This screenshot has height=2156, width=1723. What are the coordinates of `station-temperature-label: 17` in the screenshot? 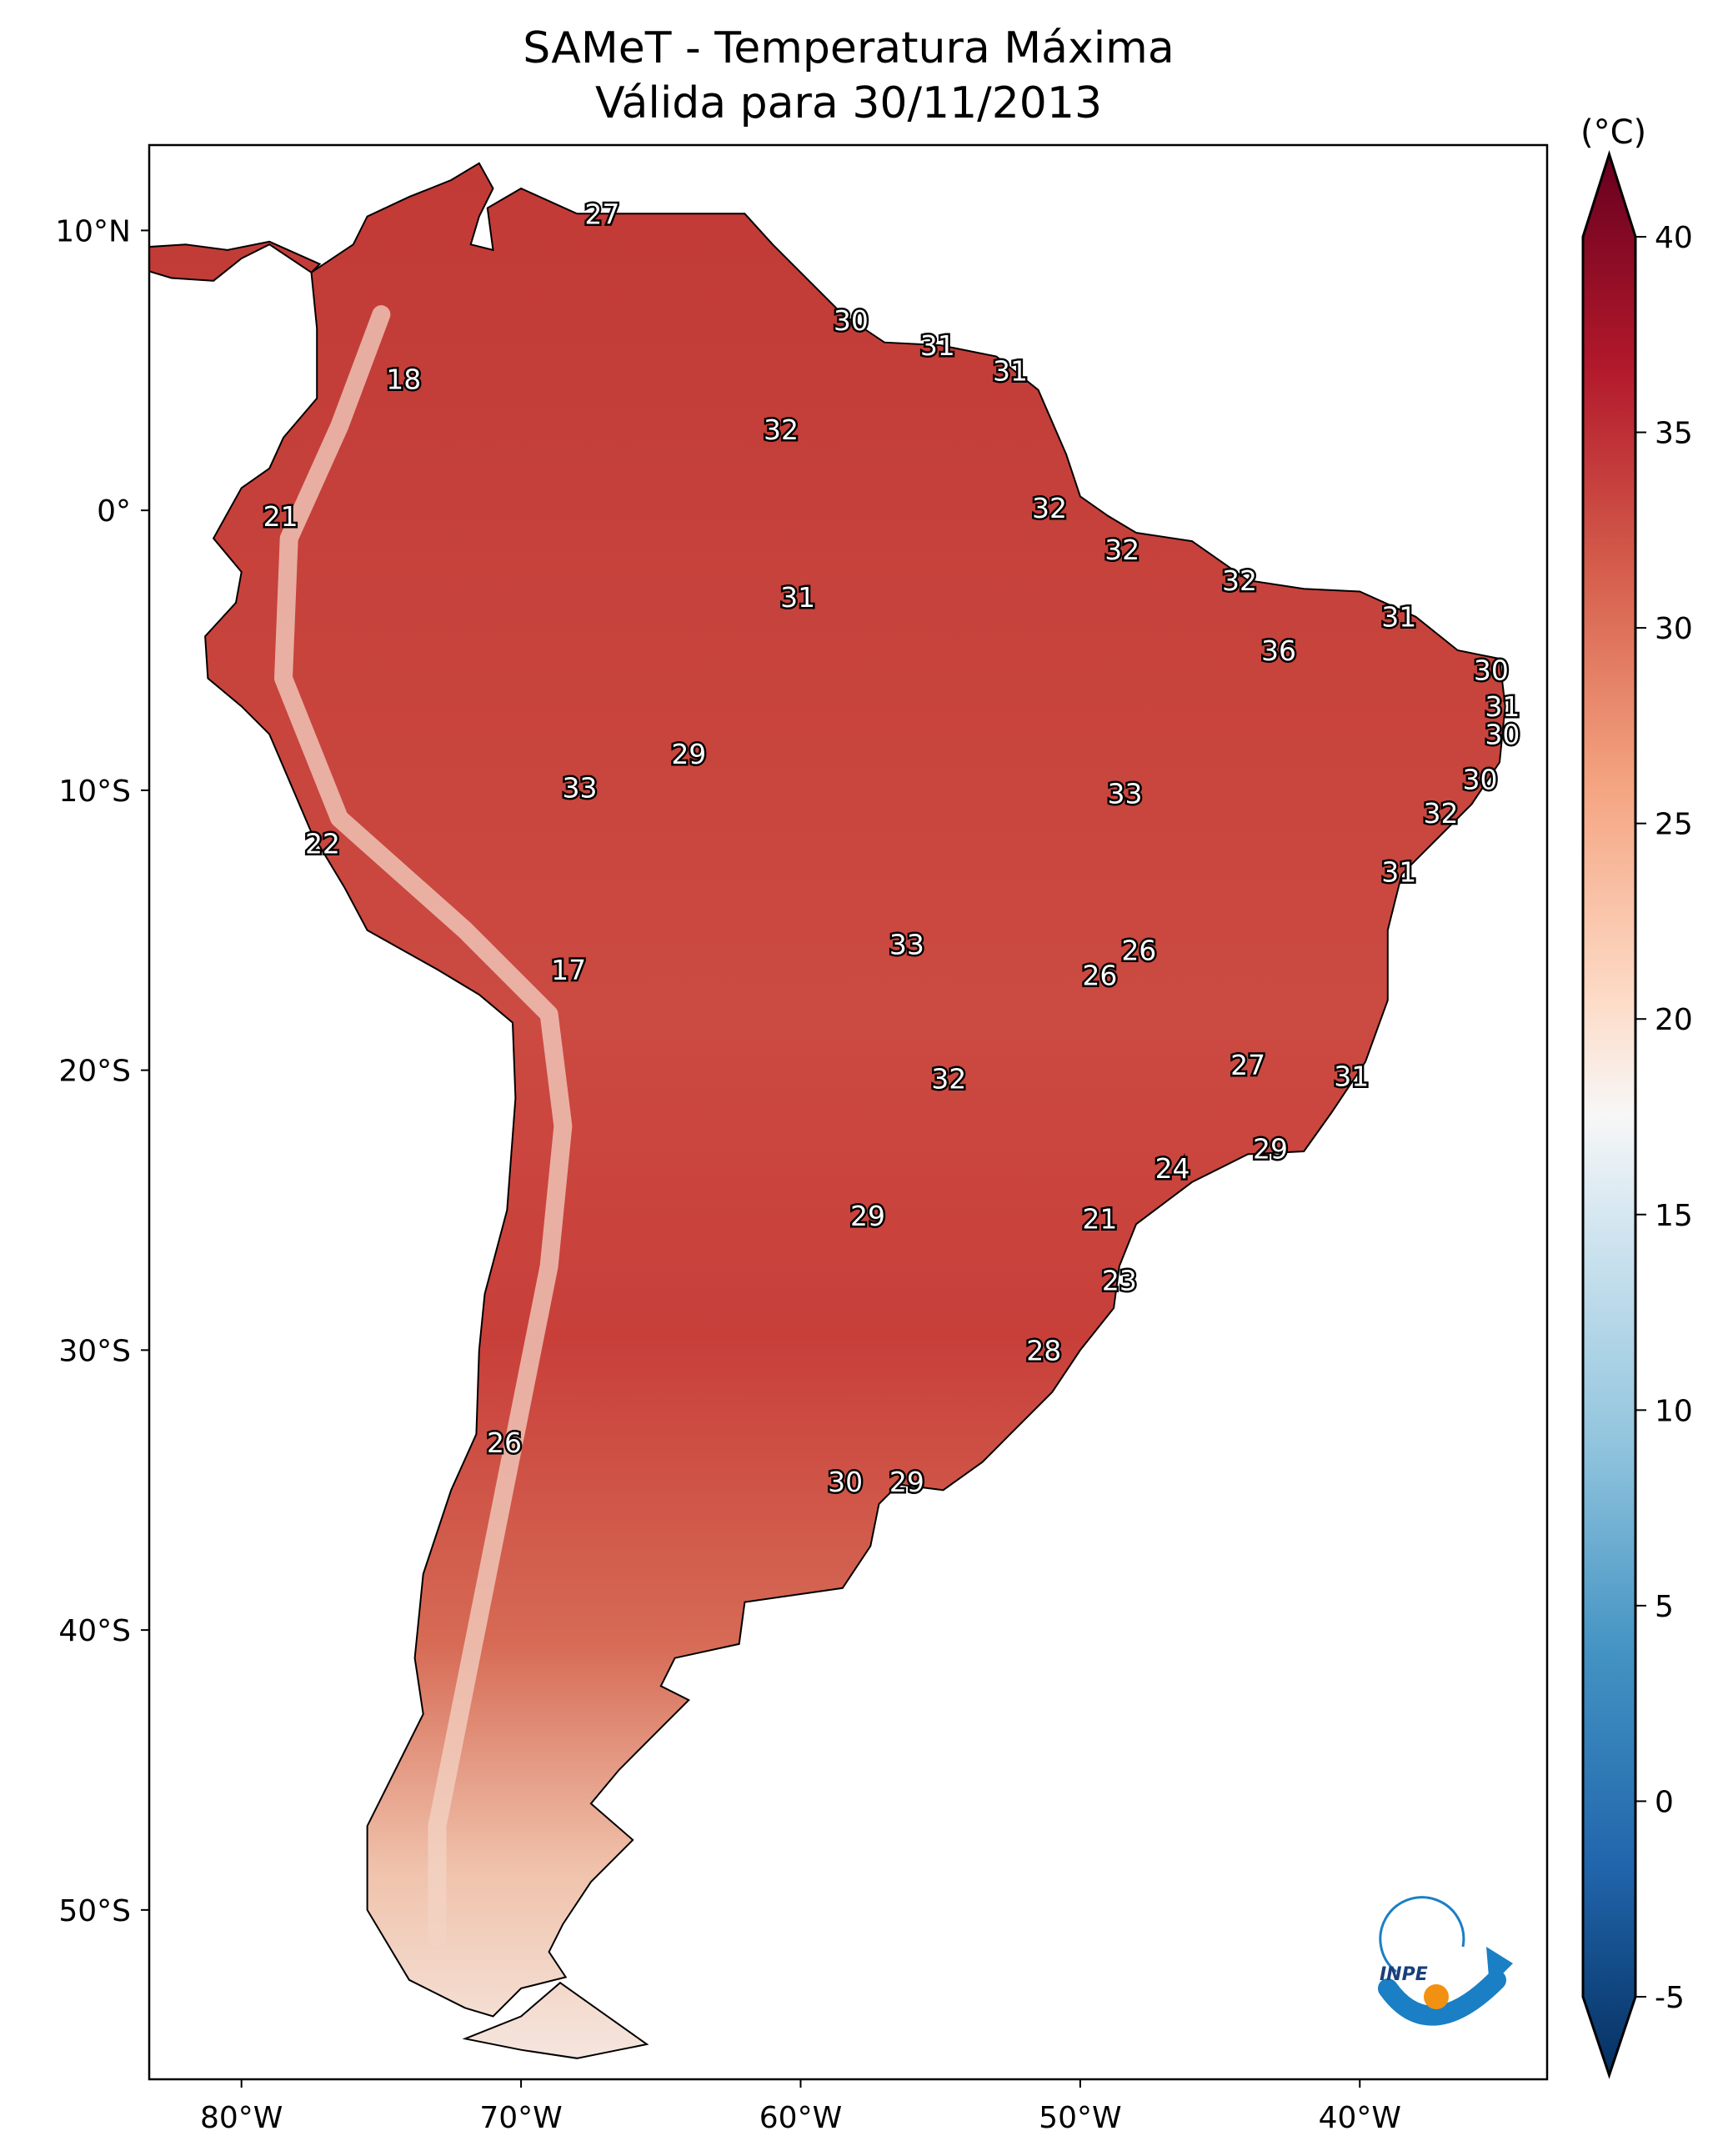 It's located at (568, 970).